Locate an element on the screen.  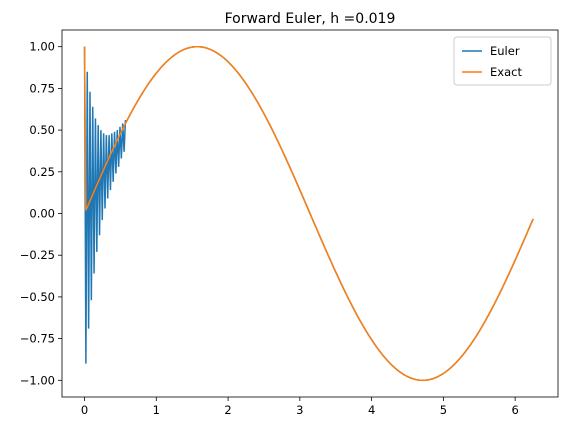
x-axis: 0 1 2 3 4 5 6 is located at coordinates (300, 407).